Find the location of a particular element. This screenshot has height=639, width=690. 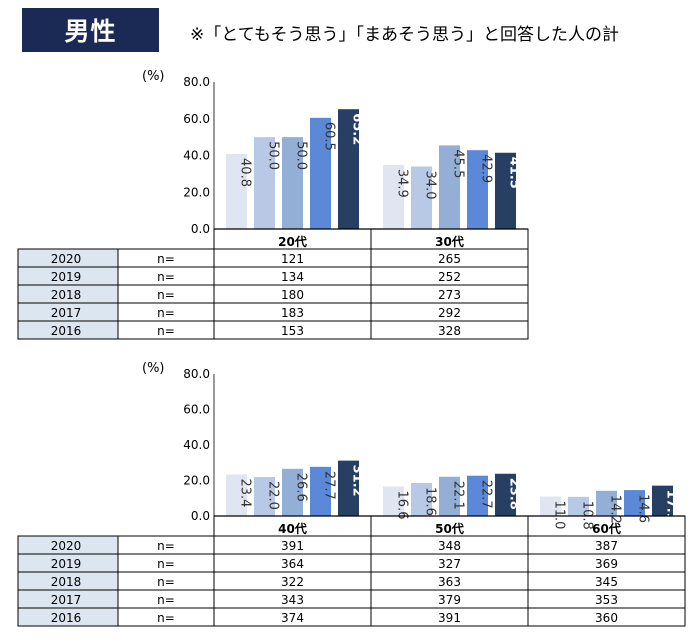

bar-value-label: 42.9 is located at coordinates (486, 168).